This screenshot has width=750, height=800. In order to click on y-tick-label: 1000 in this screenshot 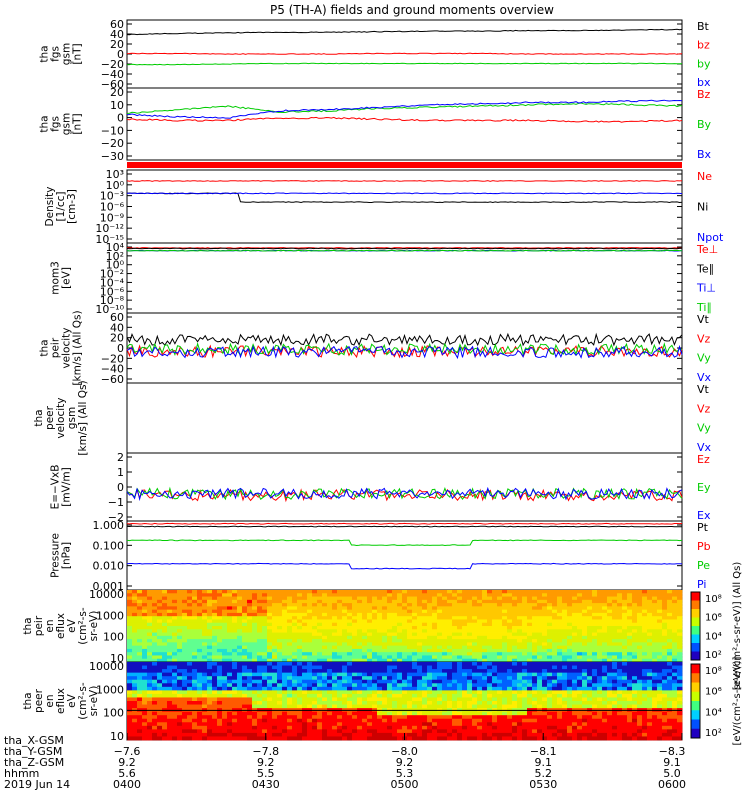, I will do `click(110, 689)`.